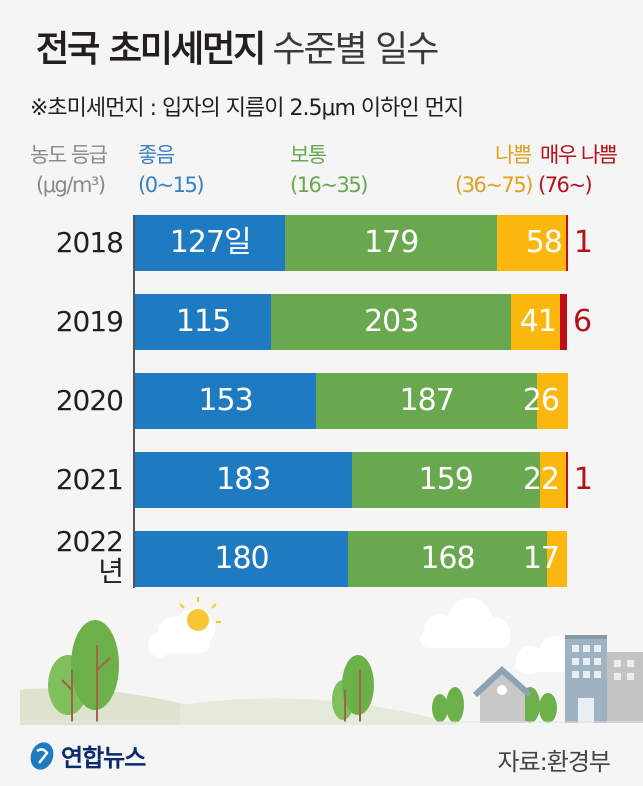 The width and height of the screenshot is (643, 786). I want to click on value-label-2018-3: 1, so click(583, 242).